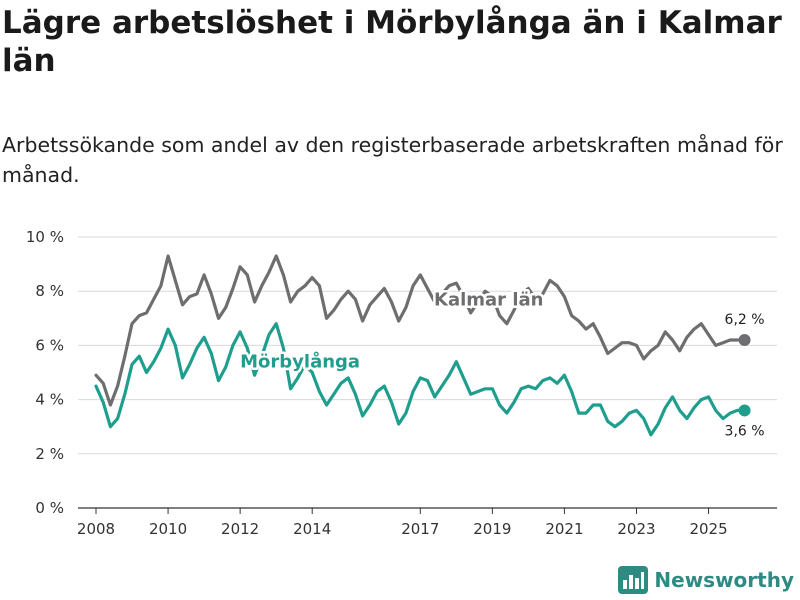 The image size is (800, 600). I want to click on end-value-label-morbylanga: 3,6 %, so click(745, 431).